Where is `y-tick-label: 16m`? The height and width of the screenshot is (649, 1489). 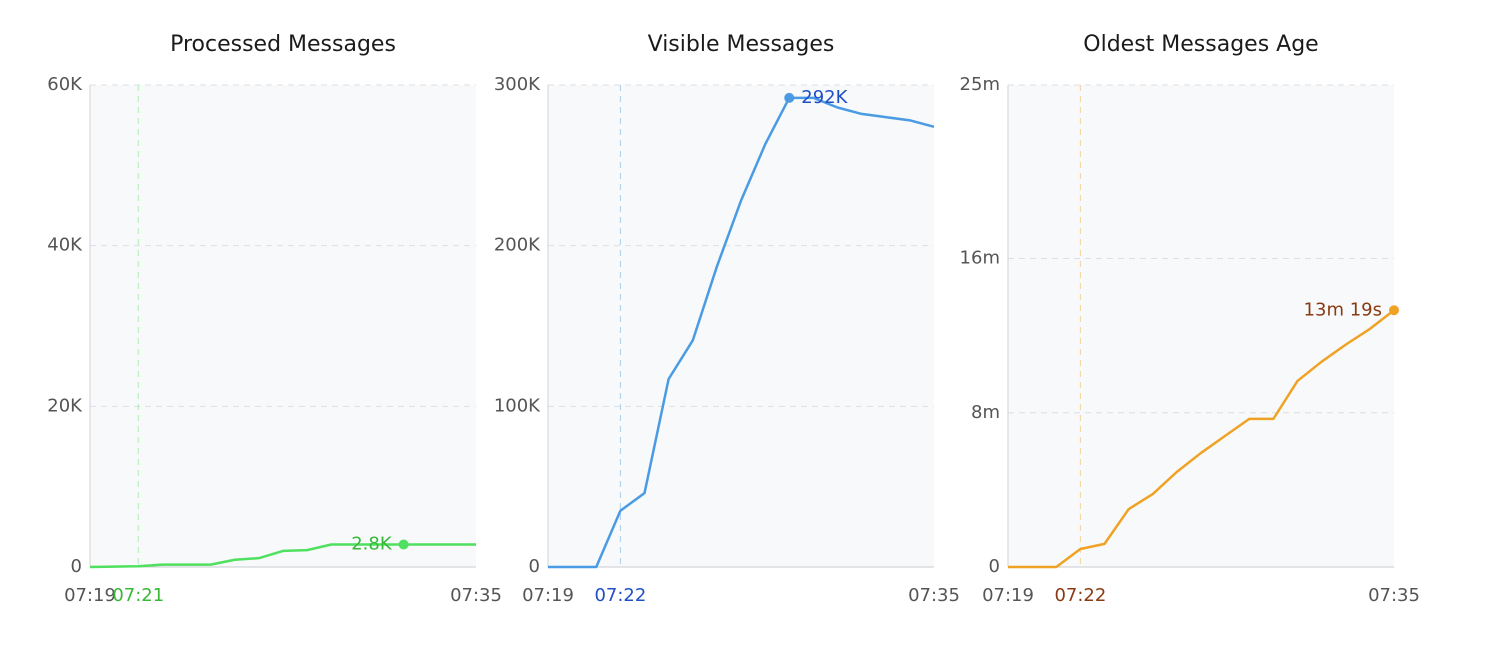 y-tick-label: 16m is located at coordinates (980, 258).